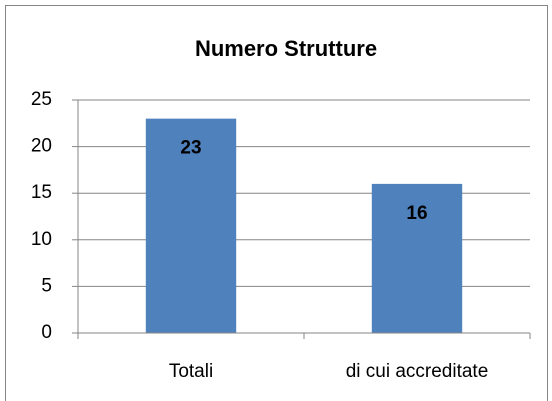  What do you see at coordinates (416, 213) in the screenshot?
I see `data-label: 16` at bounding box center [416, 213].